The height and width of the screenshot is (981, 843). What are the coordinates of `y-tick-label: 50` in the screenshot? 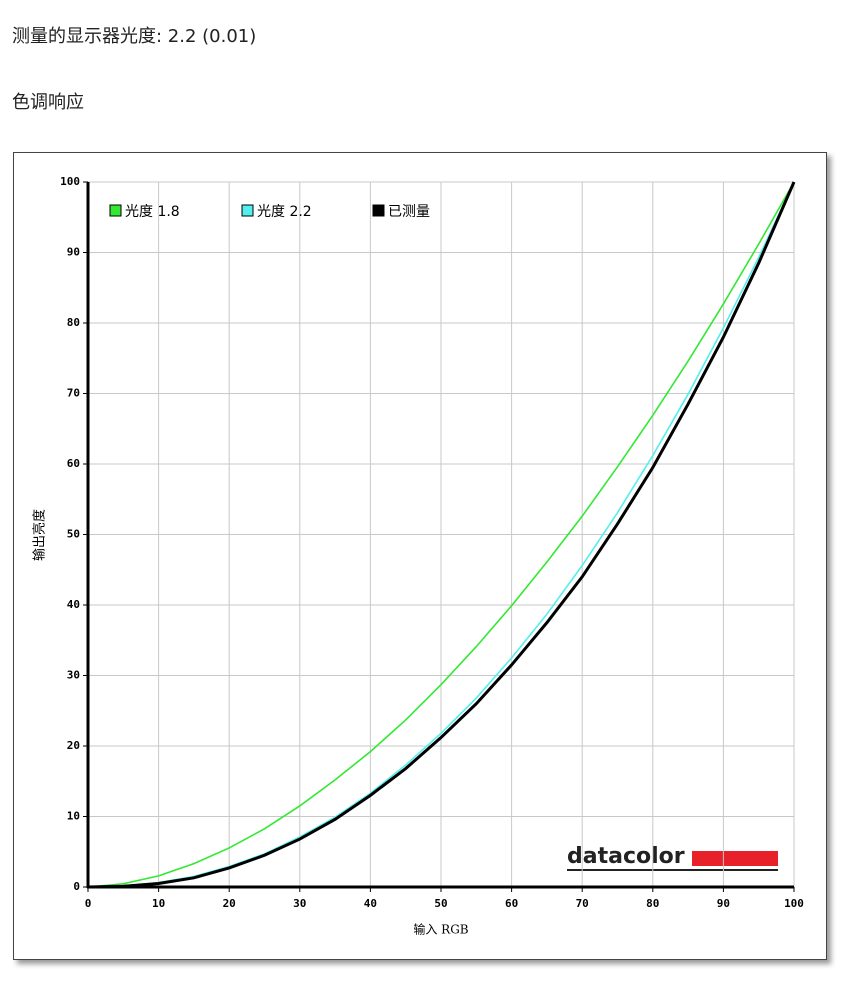 It's located at (73, 534).